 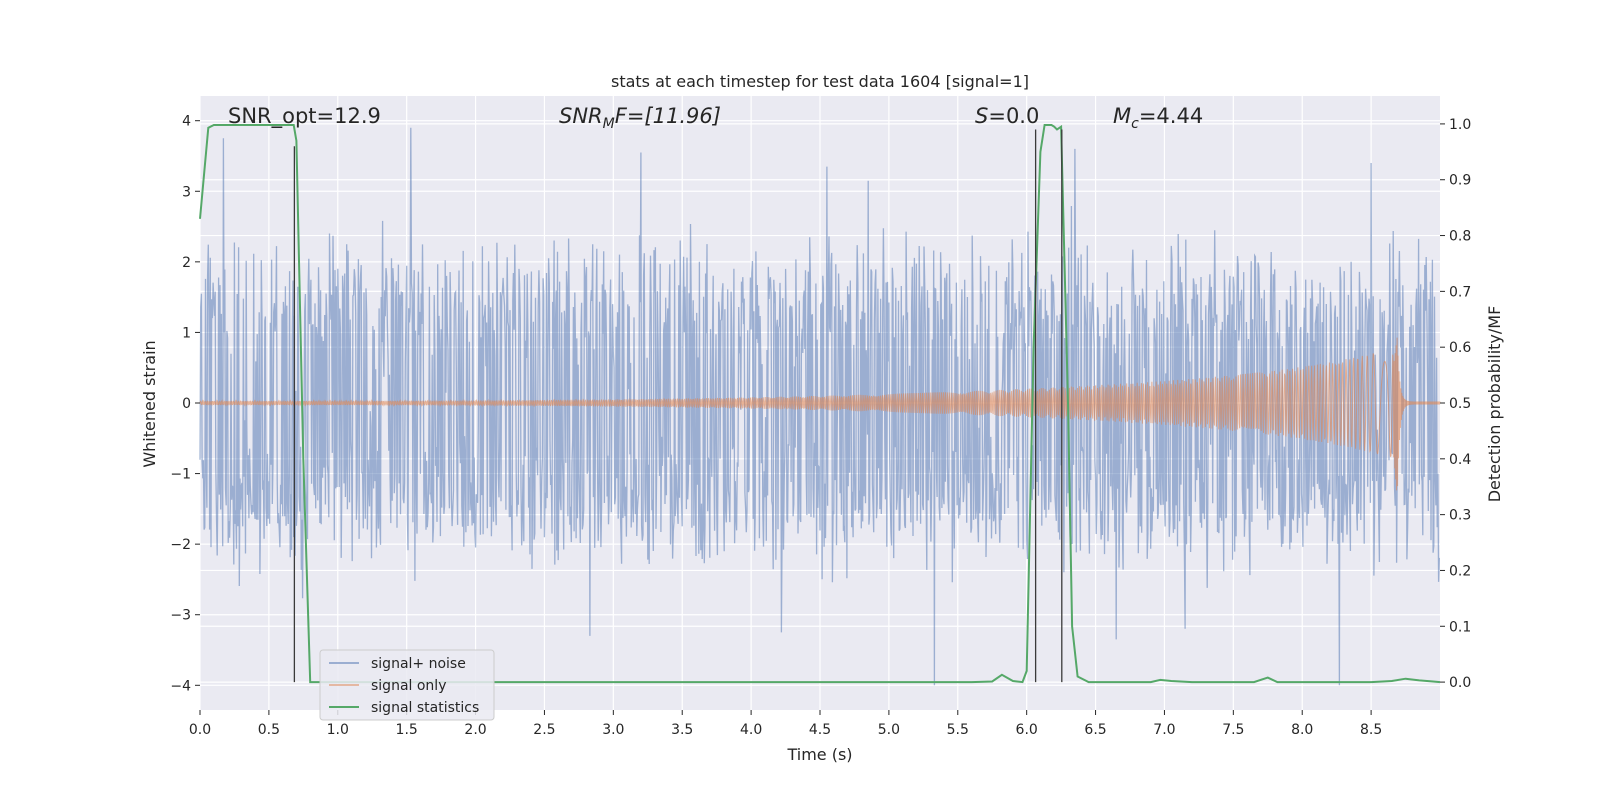 I want to click on x-tick-label: 3.0, so click(x=613, y=730).